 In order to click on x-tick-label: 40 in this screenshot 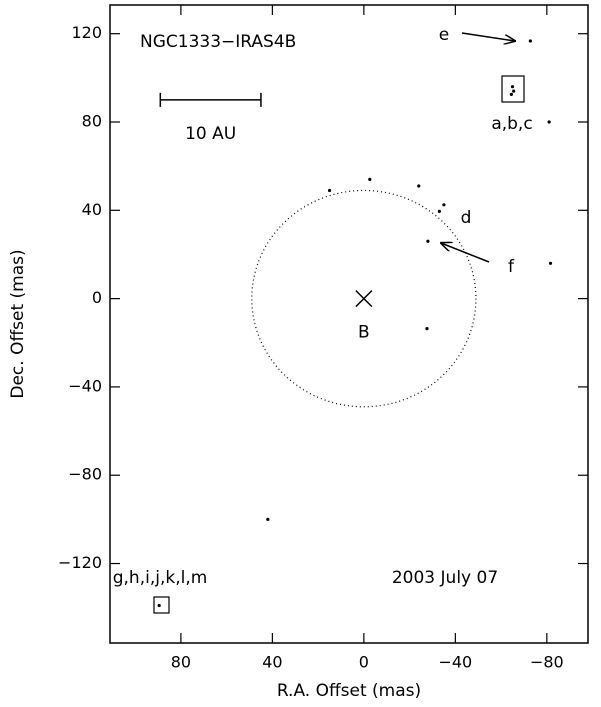, I will do `click(272, 662)`.